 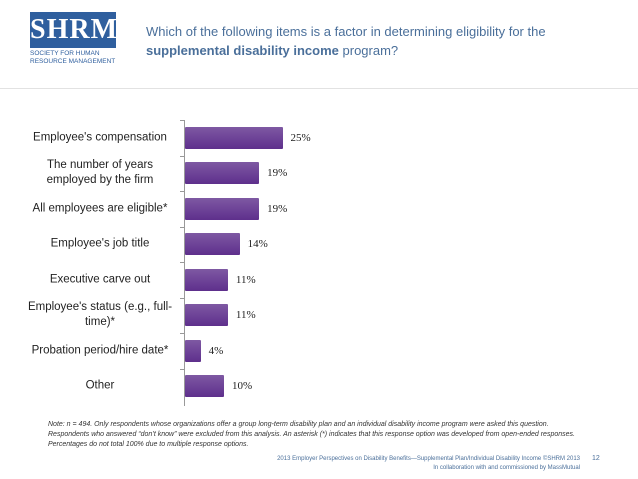 What do you see at coordinates (300, 137) in the screenshot?
I see `value-label: 25%` at bounding box center [300, 137].